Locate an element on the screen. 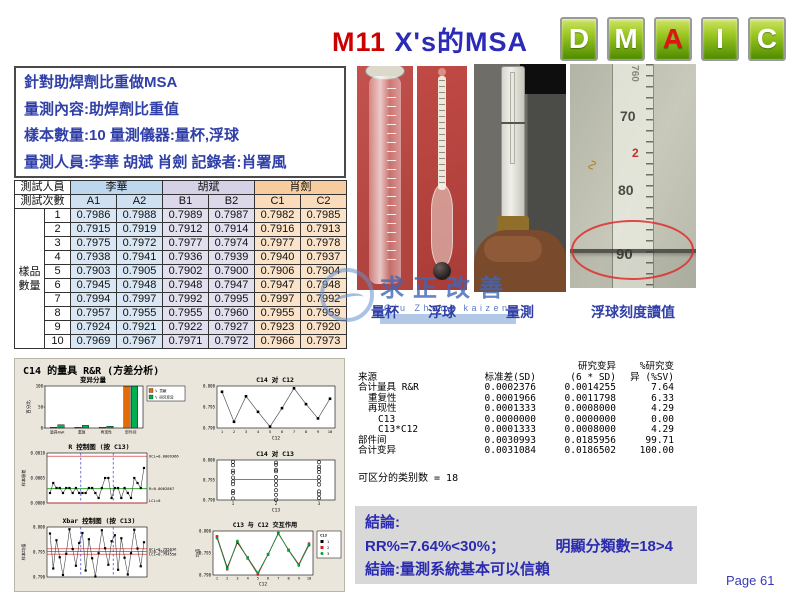  svg-text: C13 is located at coordinates (276, 511).